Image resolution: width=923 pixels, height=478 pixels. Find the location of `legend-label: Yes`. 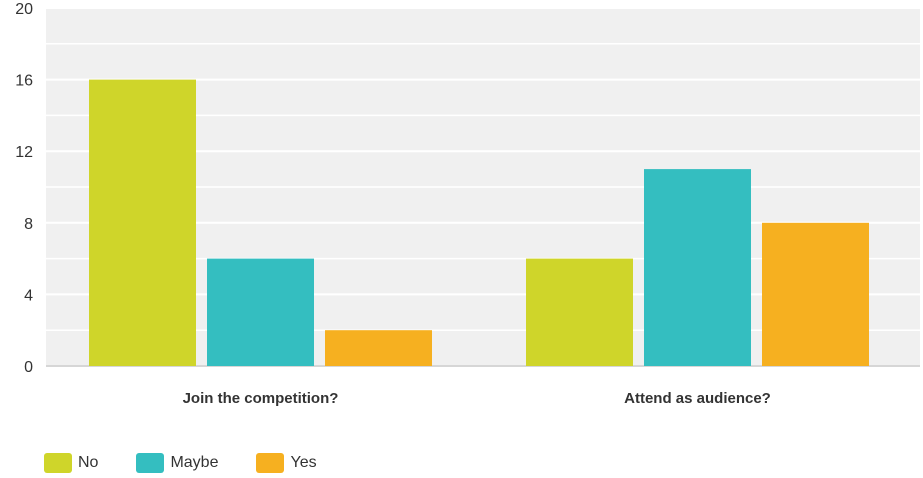

legend-label: Yes is located at coordinates (303, 462).